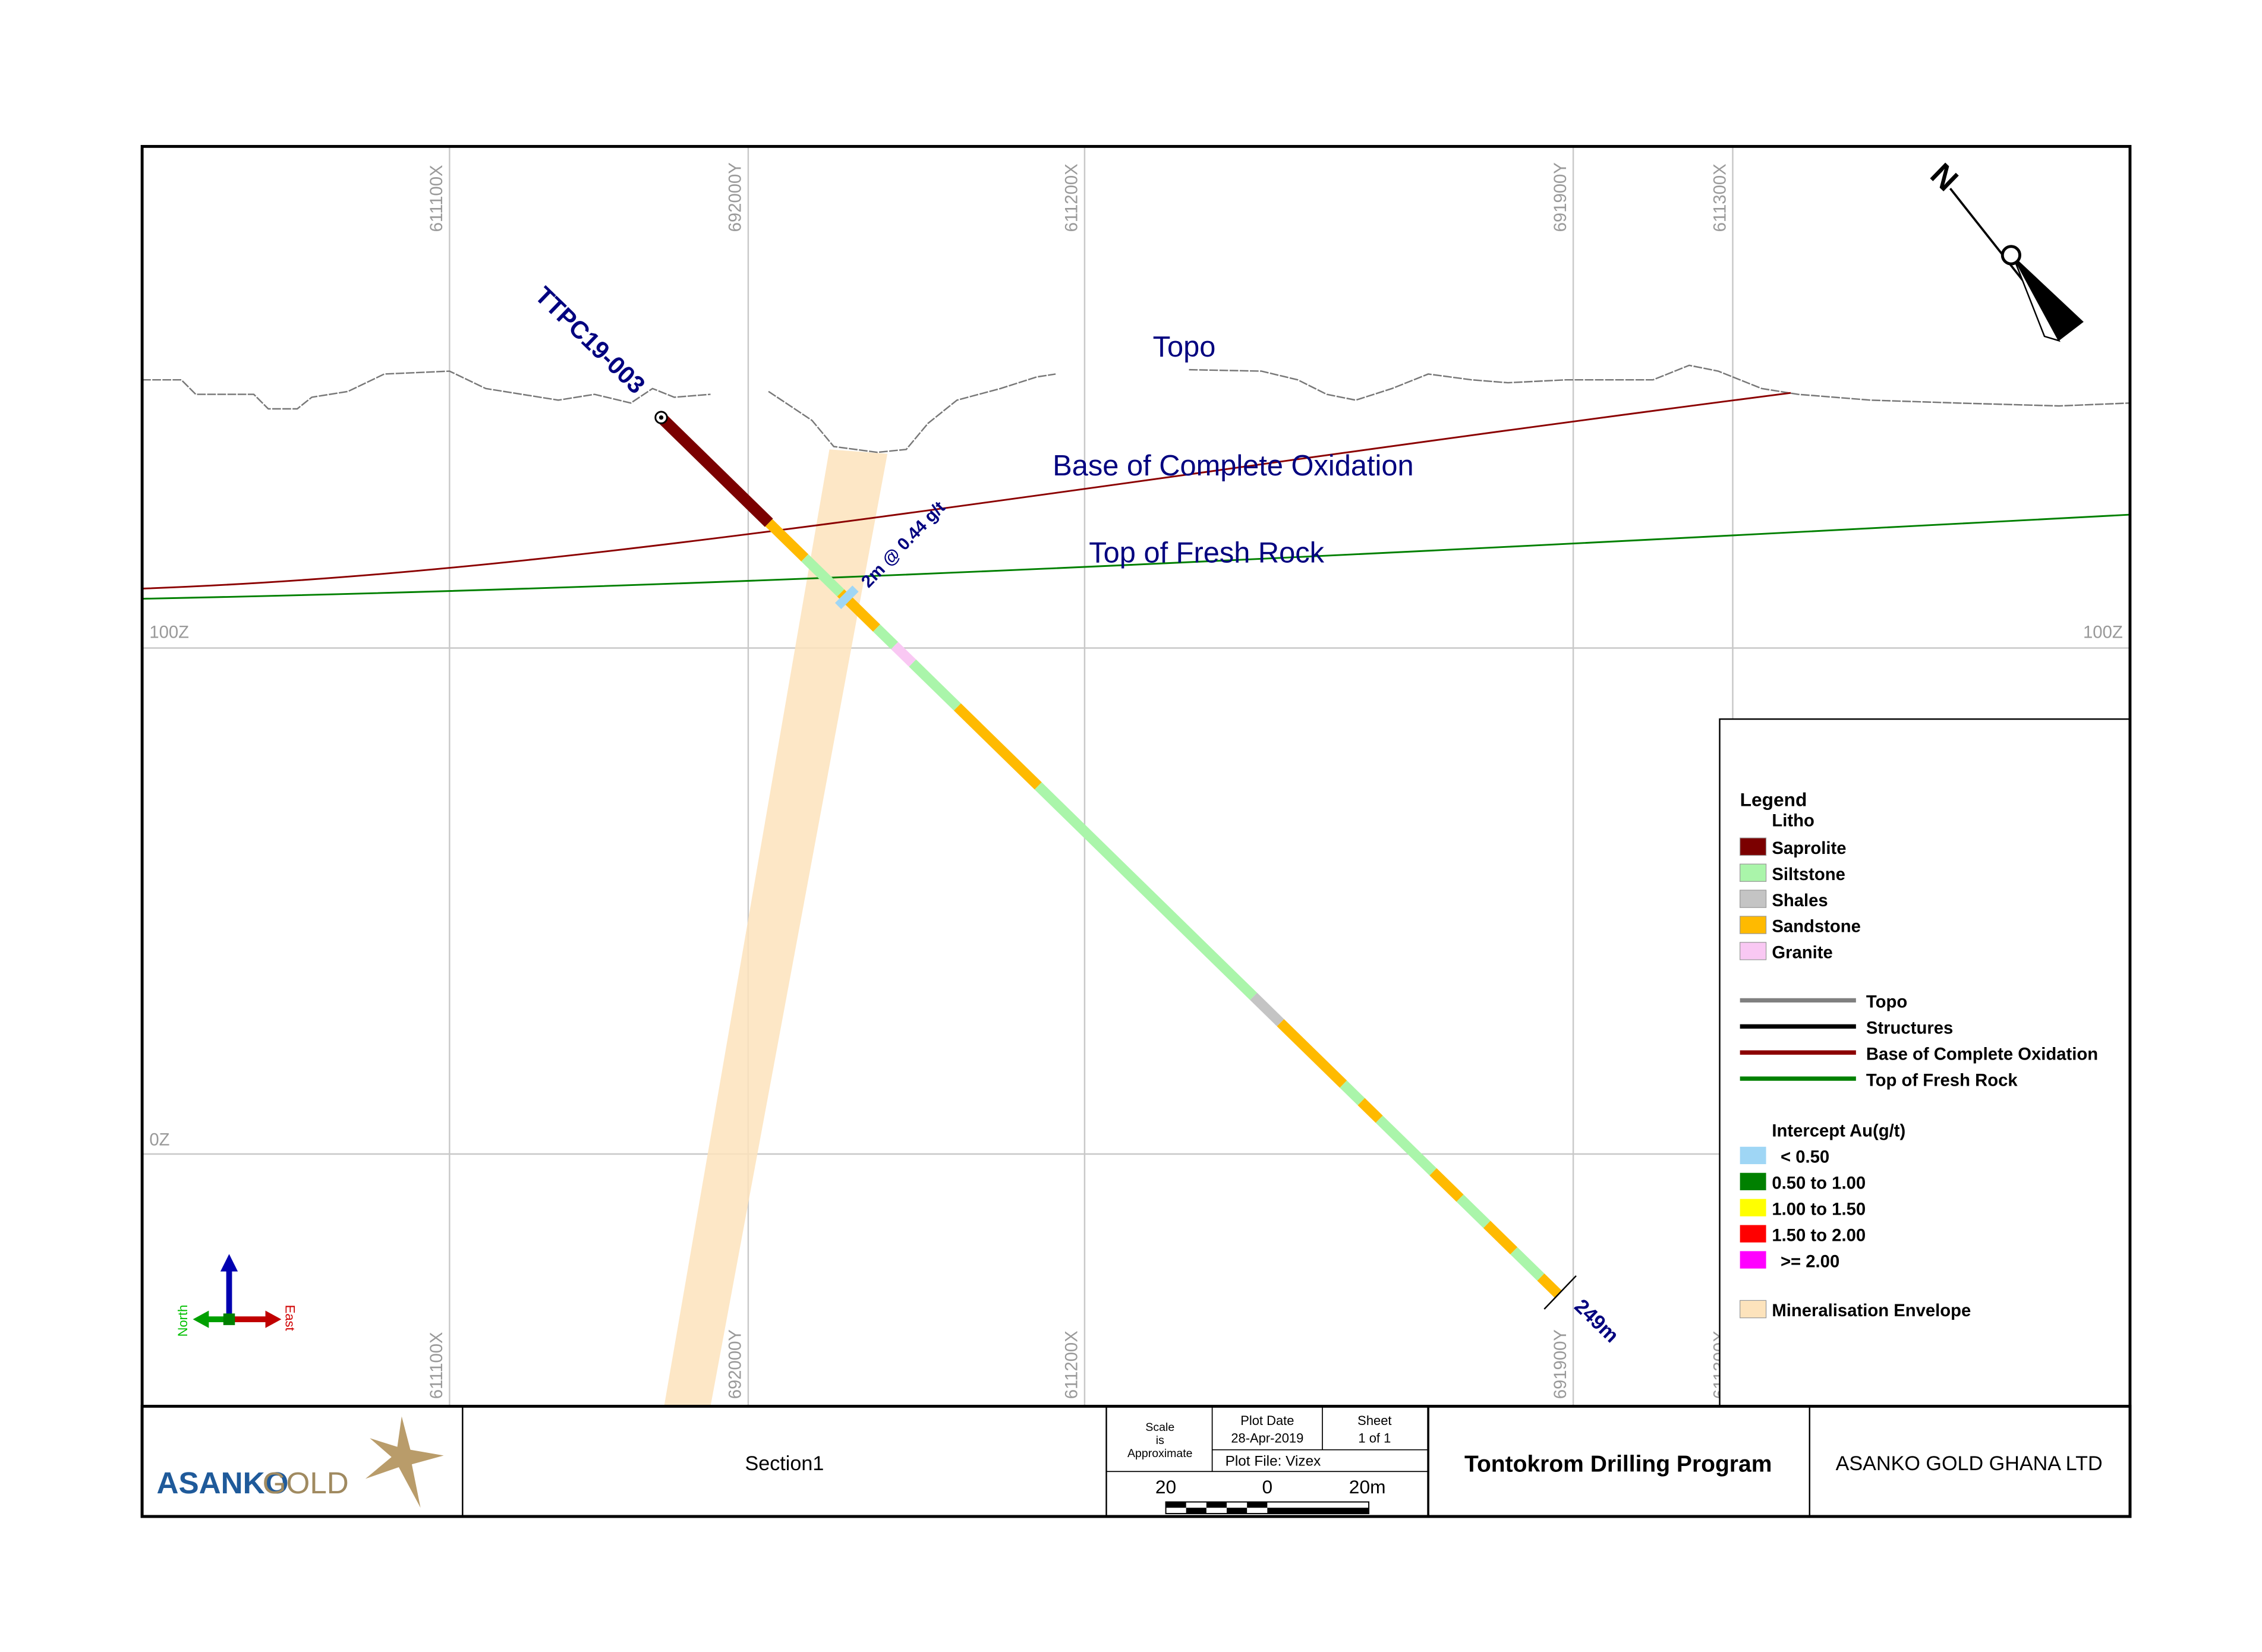 The image size is (2262, 1652). Describe the element at coordinates (1273, 1462) in the screenshot. I see `plot-file: Plot File: Vizex` at that location.